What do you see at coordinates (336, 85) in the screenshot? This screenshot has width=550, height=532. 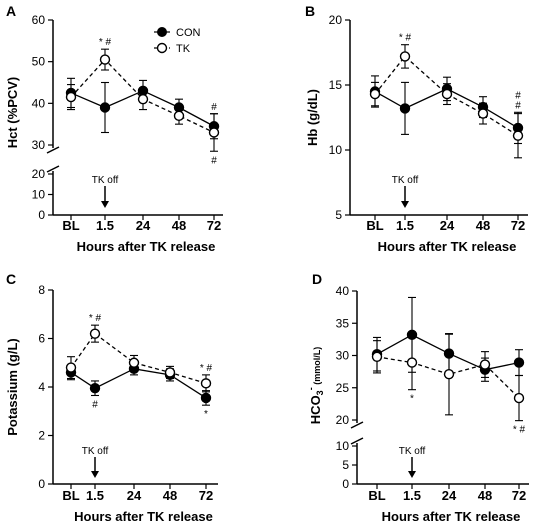 I see `y-tick-label: 15` at bounding box center [336, 85].